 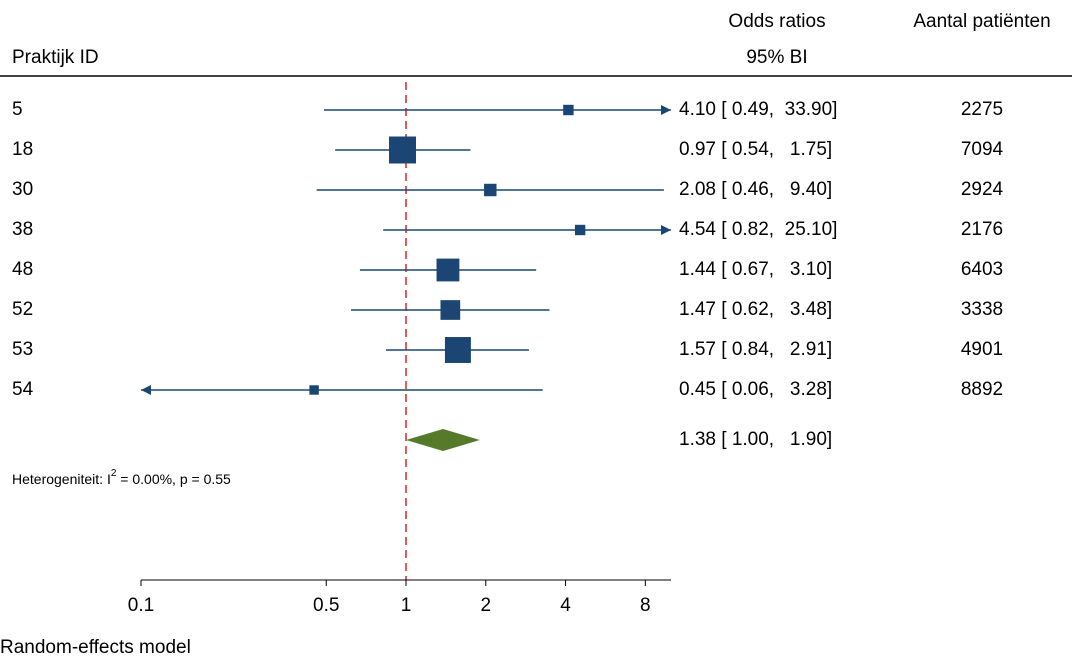 I want to click on heterogeneity: Heterogeniteit: I2 = 0.00%, p = 0.55, so click(x=121, y=477).